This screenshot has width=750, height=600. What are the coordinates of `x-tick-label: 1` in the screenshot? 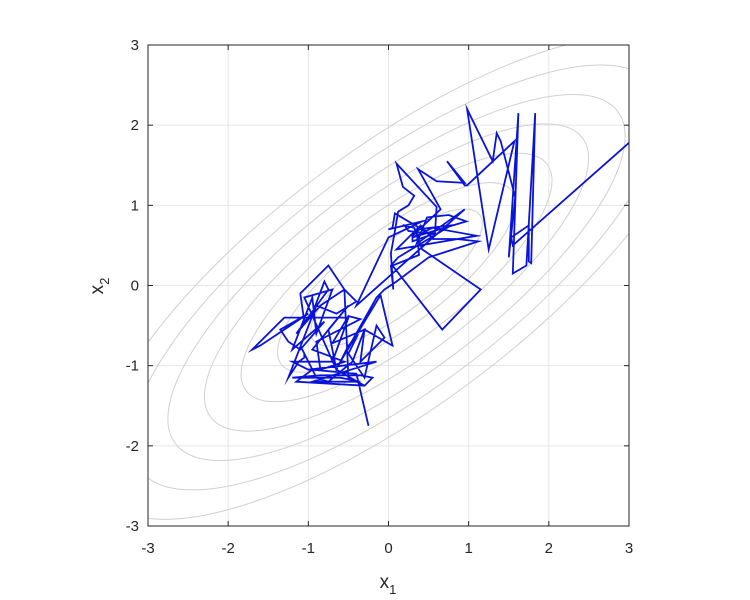 It's located at (468, 548).